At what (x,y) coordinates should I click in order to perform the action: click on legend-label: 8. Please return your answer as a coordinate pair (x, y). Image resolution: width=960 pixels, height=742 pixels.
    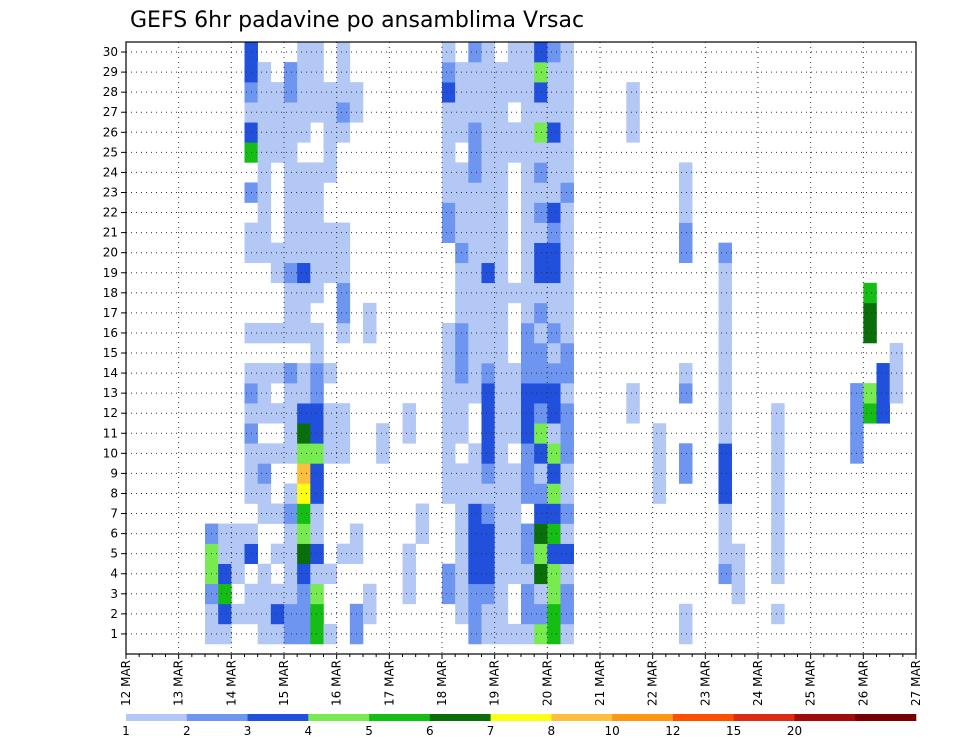
    Looking at the image, I should click on (552, 731).